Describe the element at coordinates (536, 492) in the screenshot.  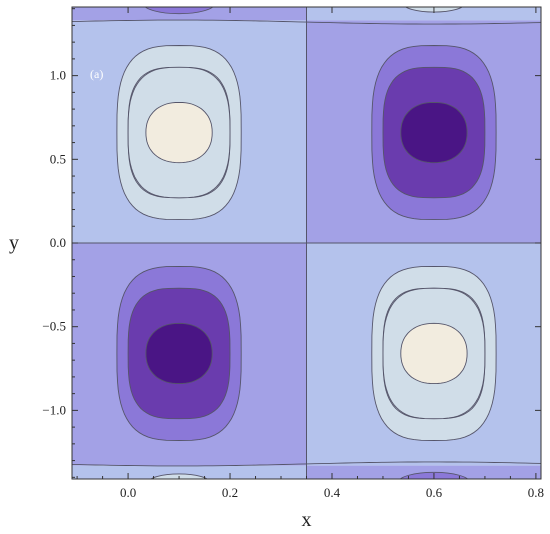
I see `x-tick-label: 0.8` at that location.